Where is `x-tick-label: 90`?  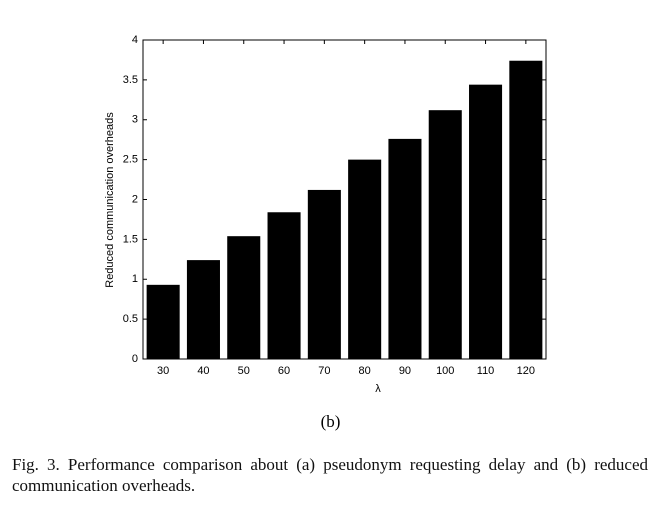 x-tick-label: 90 is located at coordinates (405, 371).